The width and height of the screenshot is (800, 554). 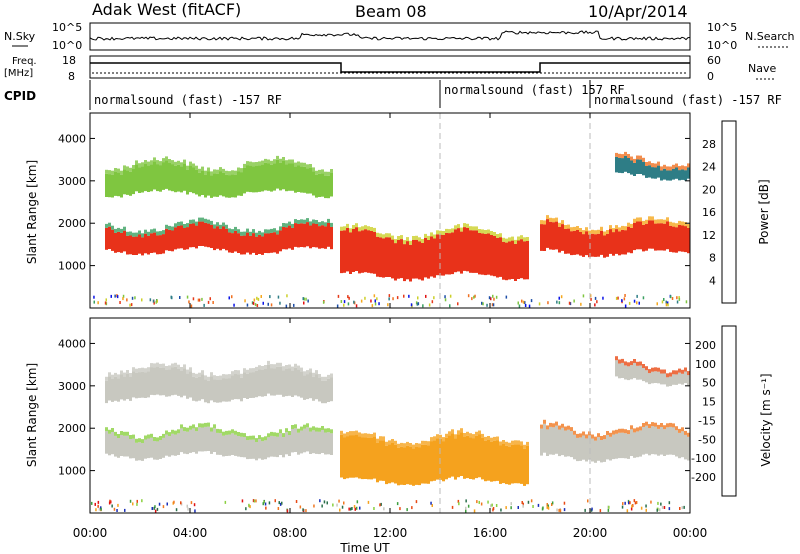 What do you see at coordinates (705, 345) in the screenshot?
I see `colorbar-tick-label: 200` at bounding box center [705, 345].